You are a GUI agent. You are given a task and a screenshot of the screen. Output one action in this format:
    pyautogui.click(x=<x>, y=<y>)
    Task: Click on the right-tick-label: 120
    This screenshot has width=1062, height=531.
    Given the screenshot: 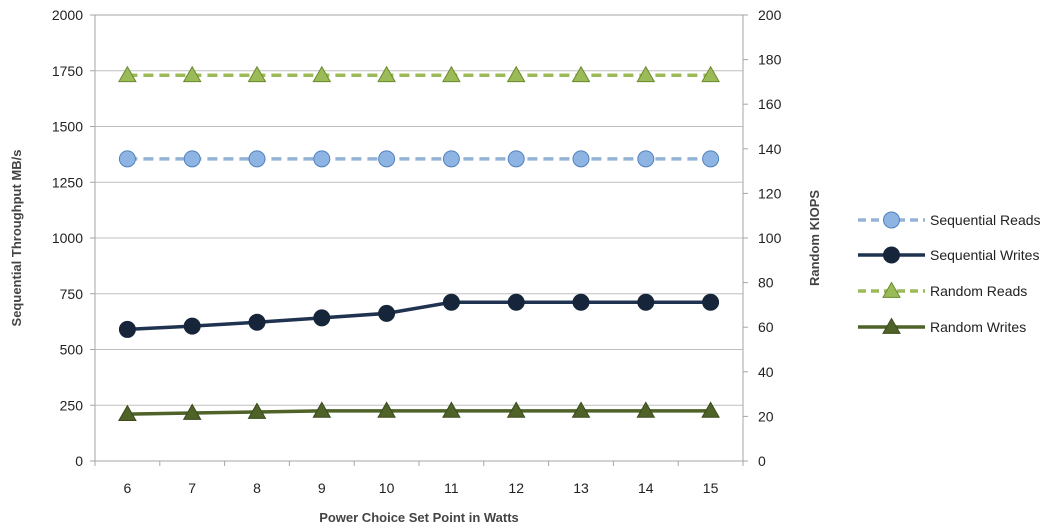 What is the action you would take?
    pyautogui.click(x=770, y=193)
    